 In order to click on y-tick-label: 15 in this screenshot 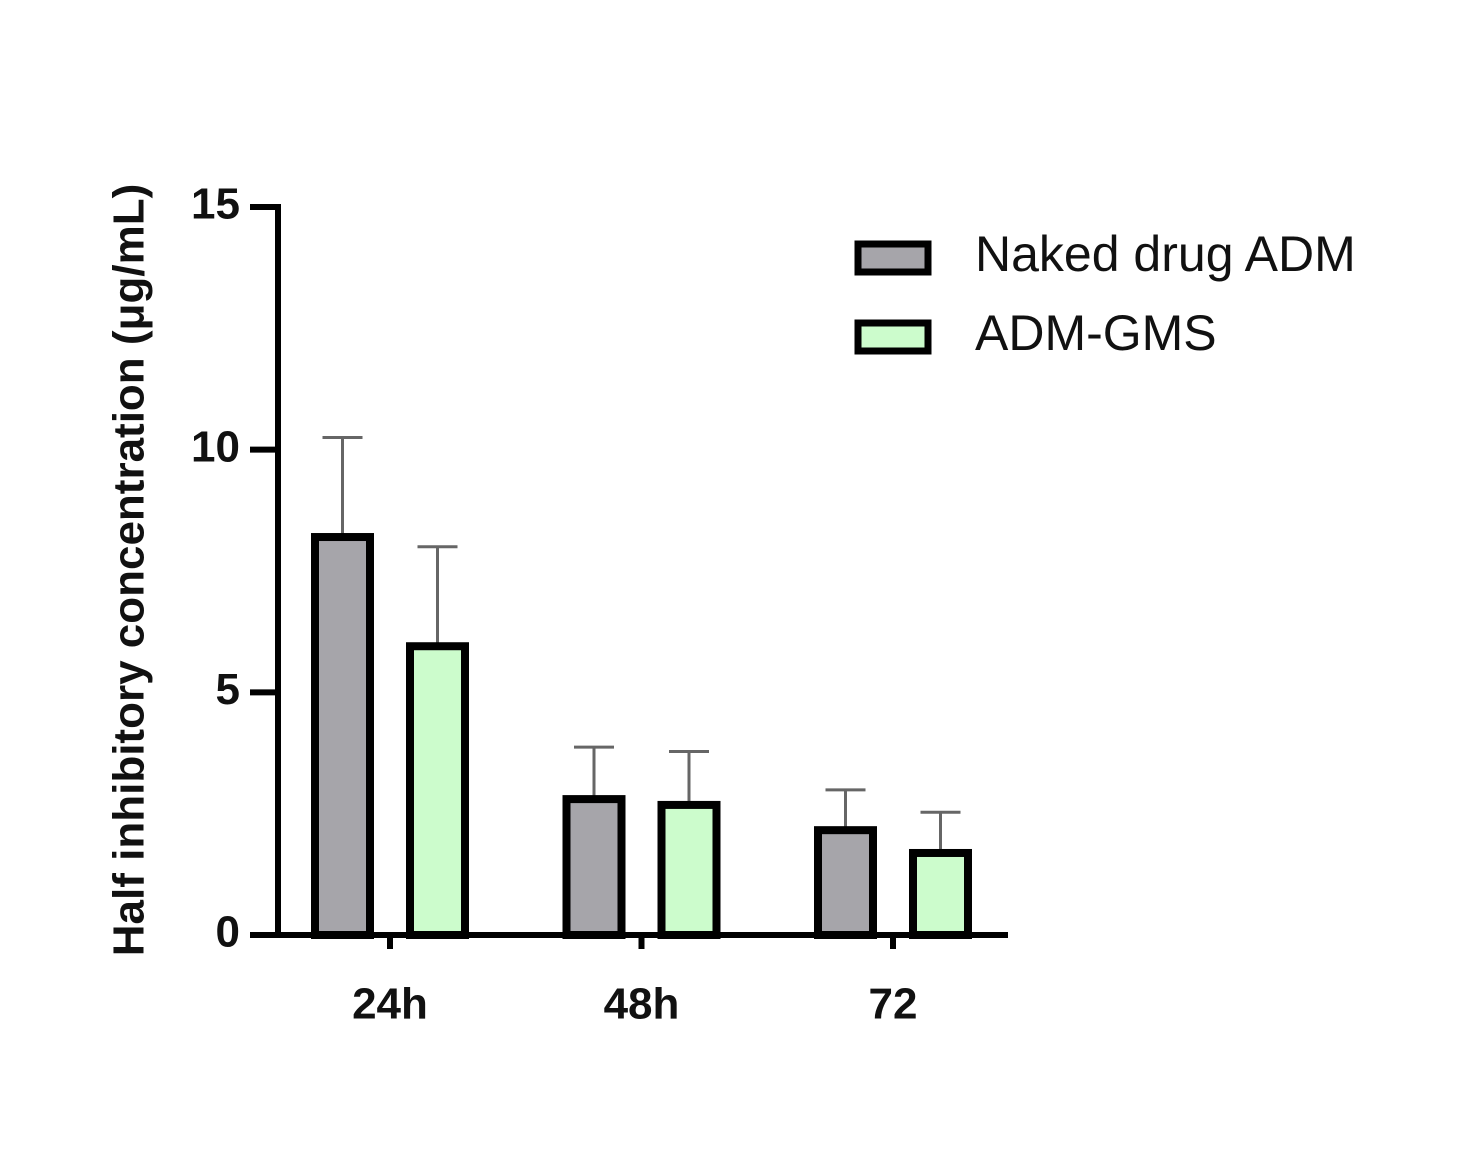, I will do `click(215, 204)`.